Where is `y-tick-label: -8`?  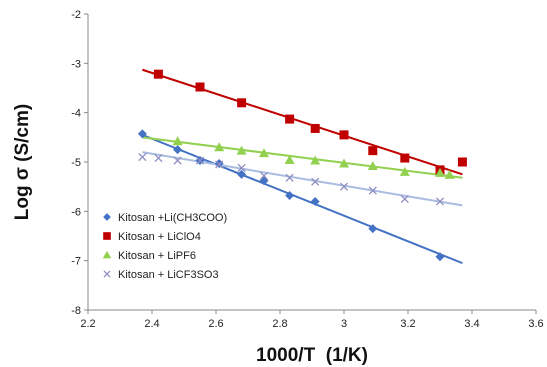
y-tick-label: -8 is located at coordinates (76, 311).